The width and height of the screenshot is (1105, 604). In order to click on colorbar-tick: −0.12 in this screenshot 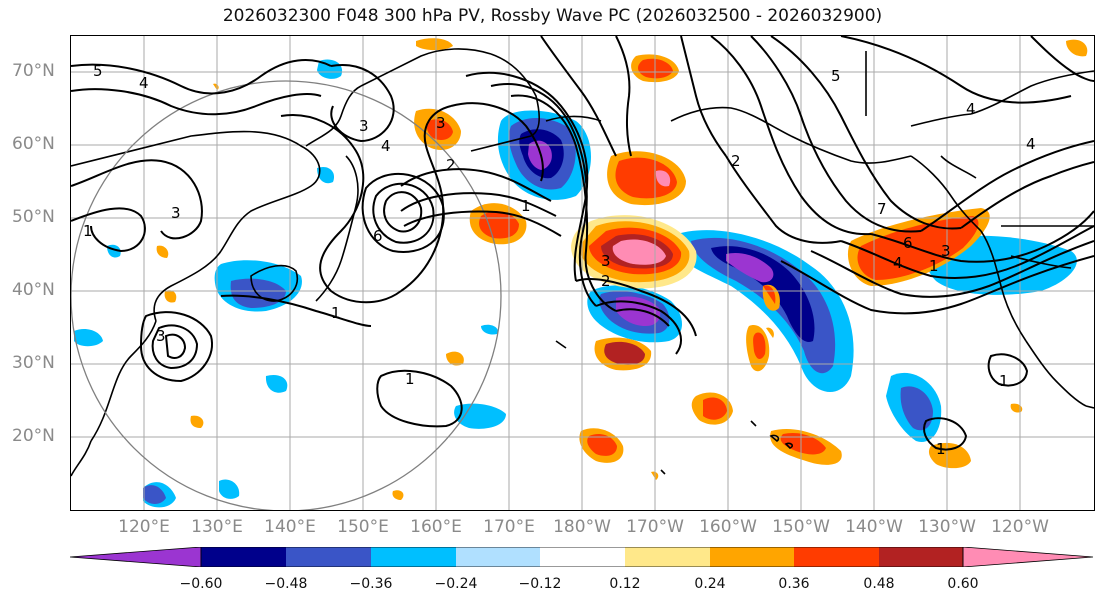, I will do `click(540, 584)`.